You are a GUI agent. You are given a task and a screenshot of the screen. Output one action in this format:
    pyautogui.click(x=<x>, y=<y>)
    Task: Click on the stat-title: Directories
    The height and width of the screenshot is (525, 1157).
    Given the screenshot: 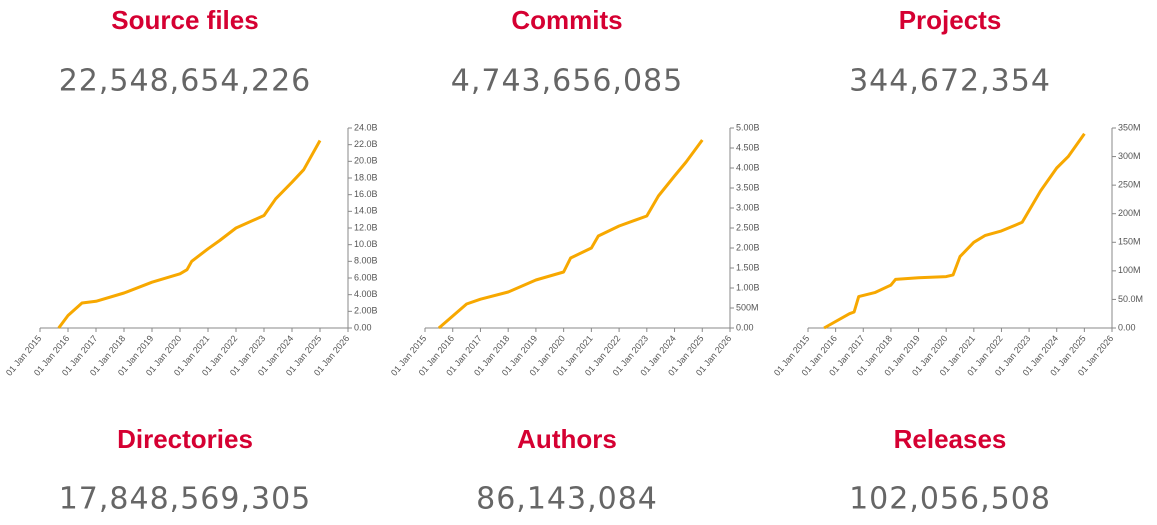 What is the action you would take?
    pyautogui.click(x=185, y=439)
    